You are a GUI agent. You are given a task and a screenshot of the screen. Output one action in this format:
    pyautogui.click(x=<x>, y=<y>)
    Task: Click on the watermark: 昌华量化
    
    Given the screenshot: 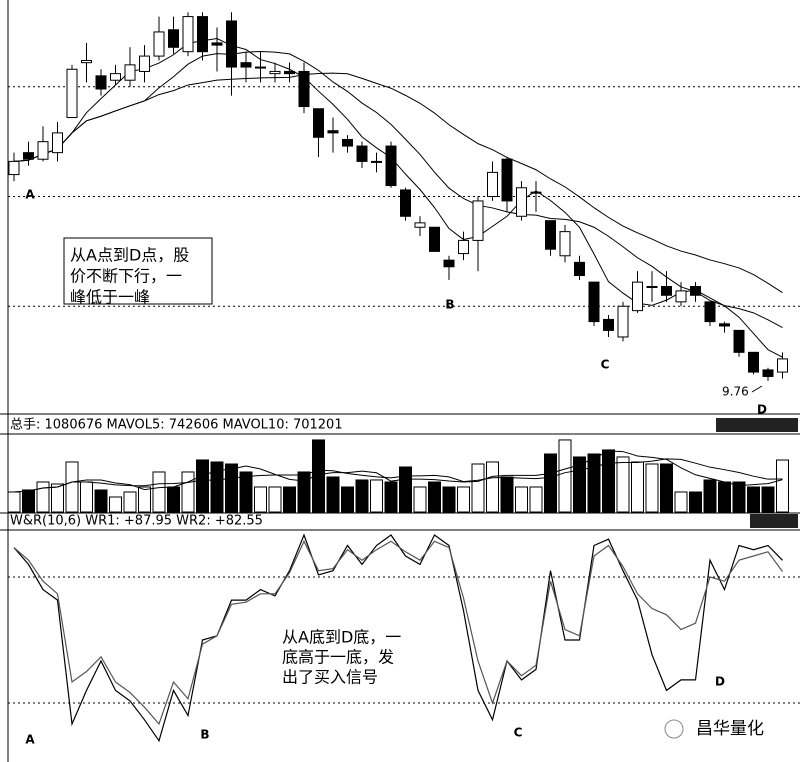 What is the action you would take?
    pyautogui.click(x=721, y=729)
    